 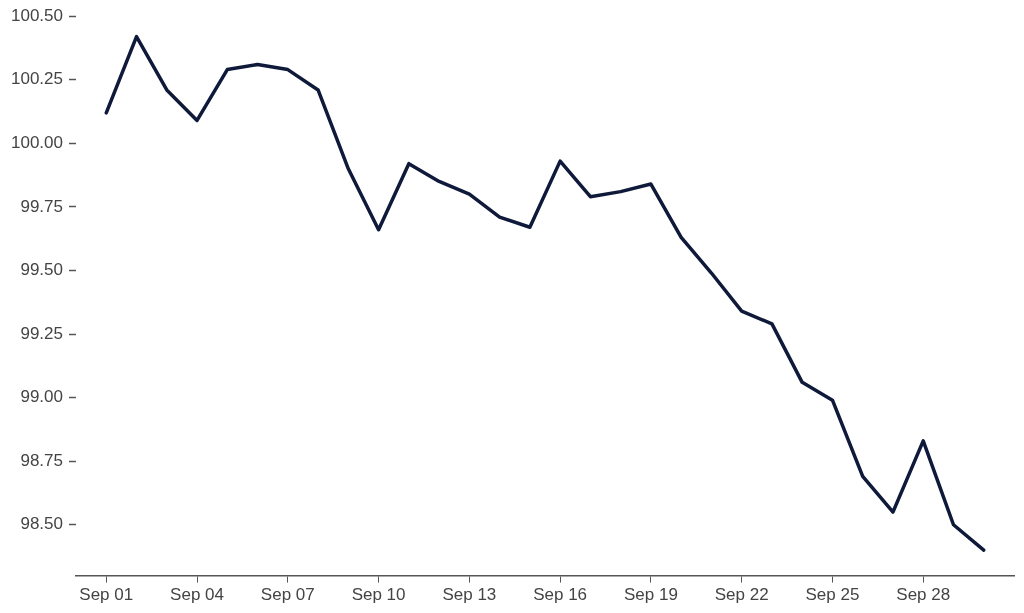 What do you see at coordinates (37, 143) in the screenshot?
I see `y-tick-label: 100.00` at bounding box center [37, 143].